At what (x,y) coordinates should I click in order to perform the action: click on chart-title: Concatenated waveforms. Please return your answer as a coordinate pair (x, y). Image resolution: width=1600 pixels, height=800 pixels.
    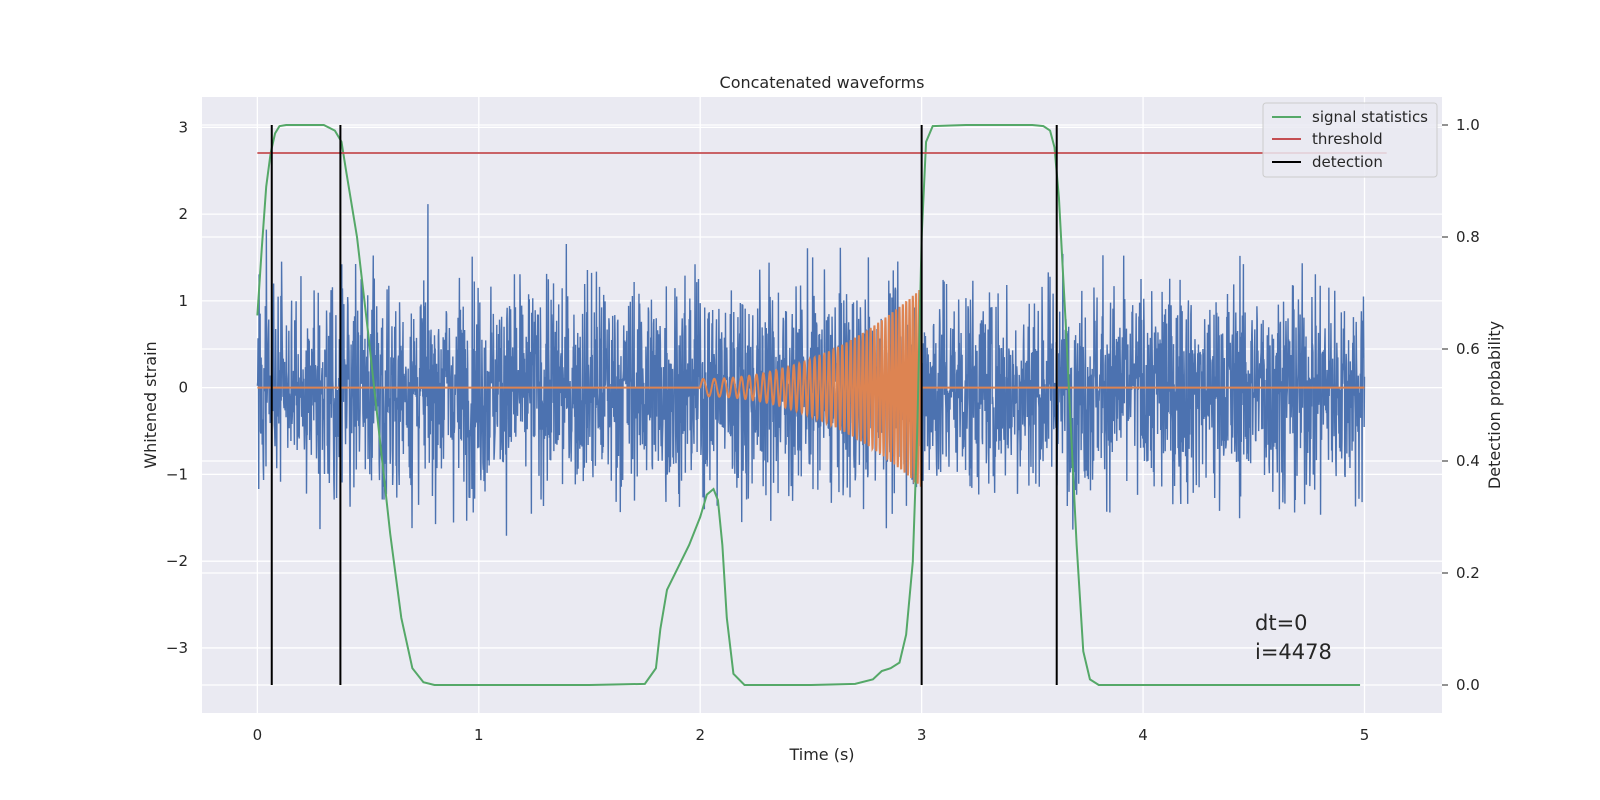
    Looking at the image, I should click on (822, 82).